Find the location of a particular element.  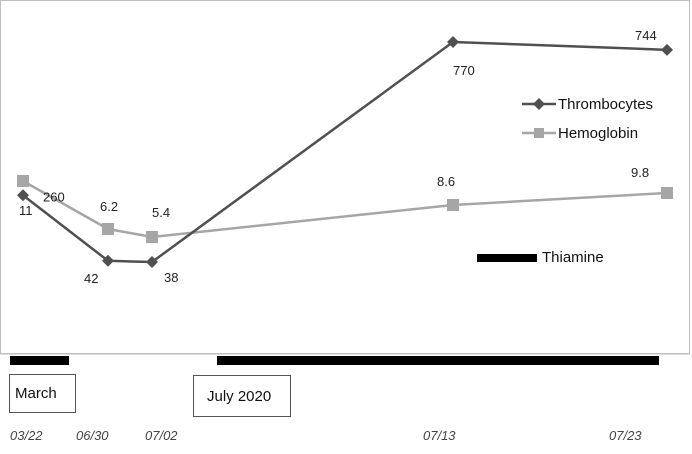

x-tick-labels: 03/22 06/30 07/02 07/13 07/23 is located at coordinates (326, 435).